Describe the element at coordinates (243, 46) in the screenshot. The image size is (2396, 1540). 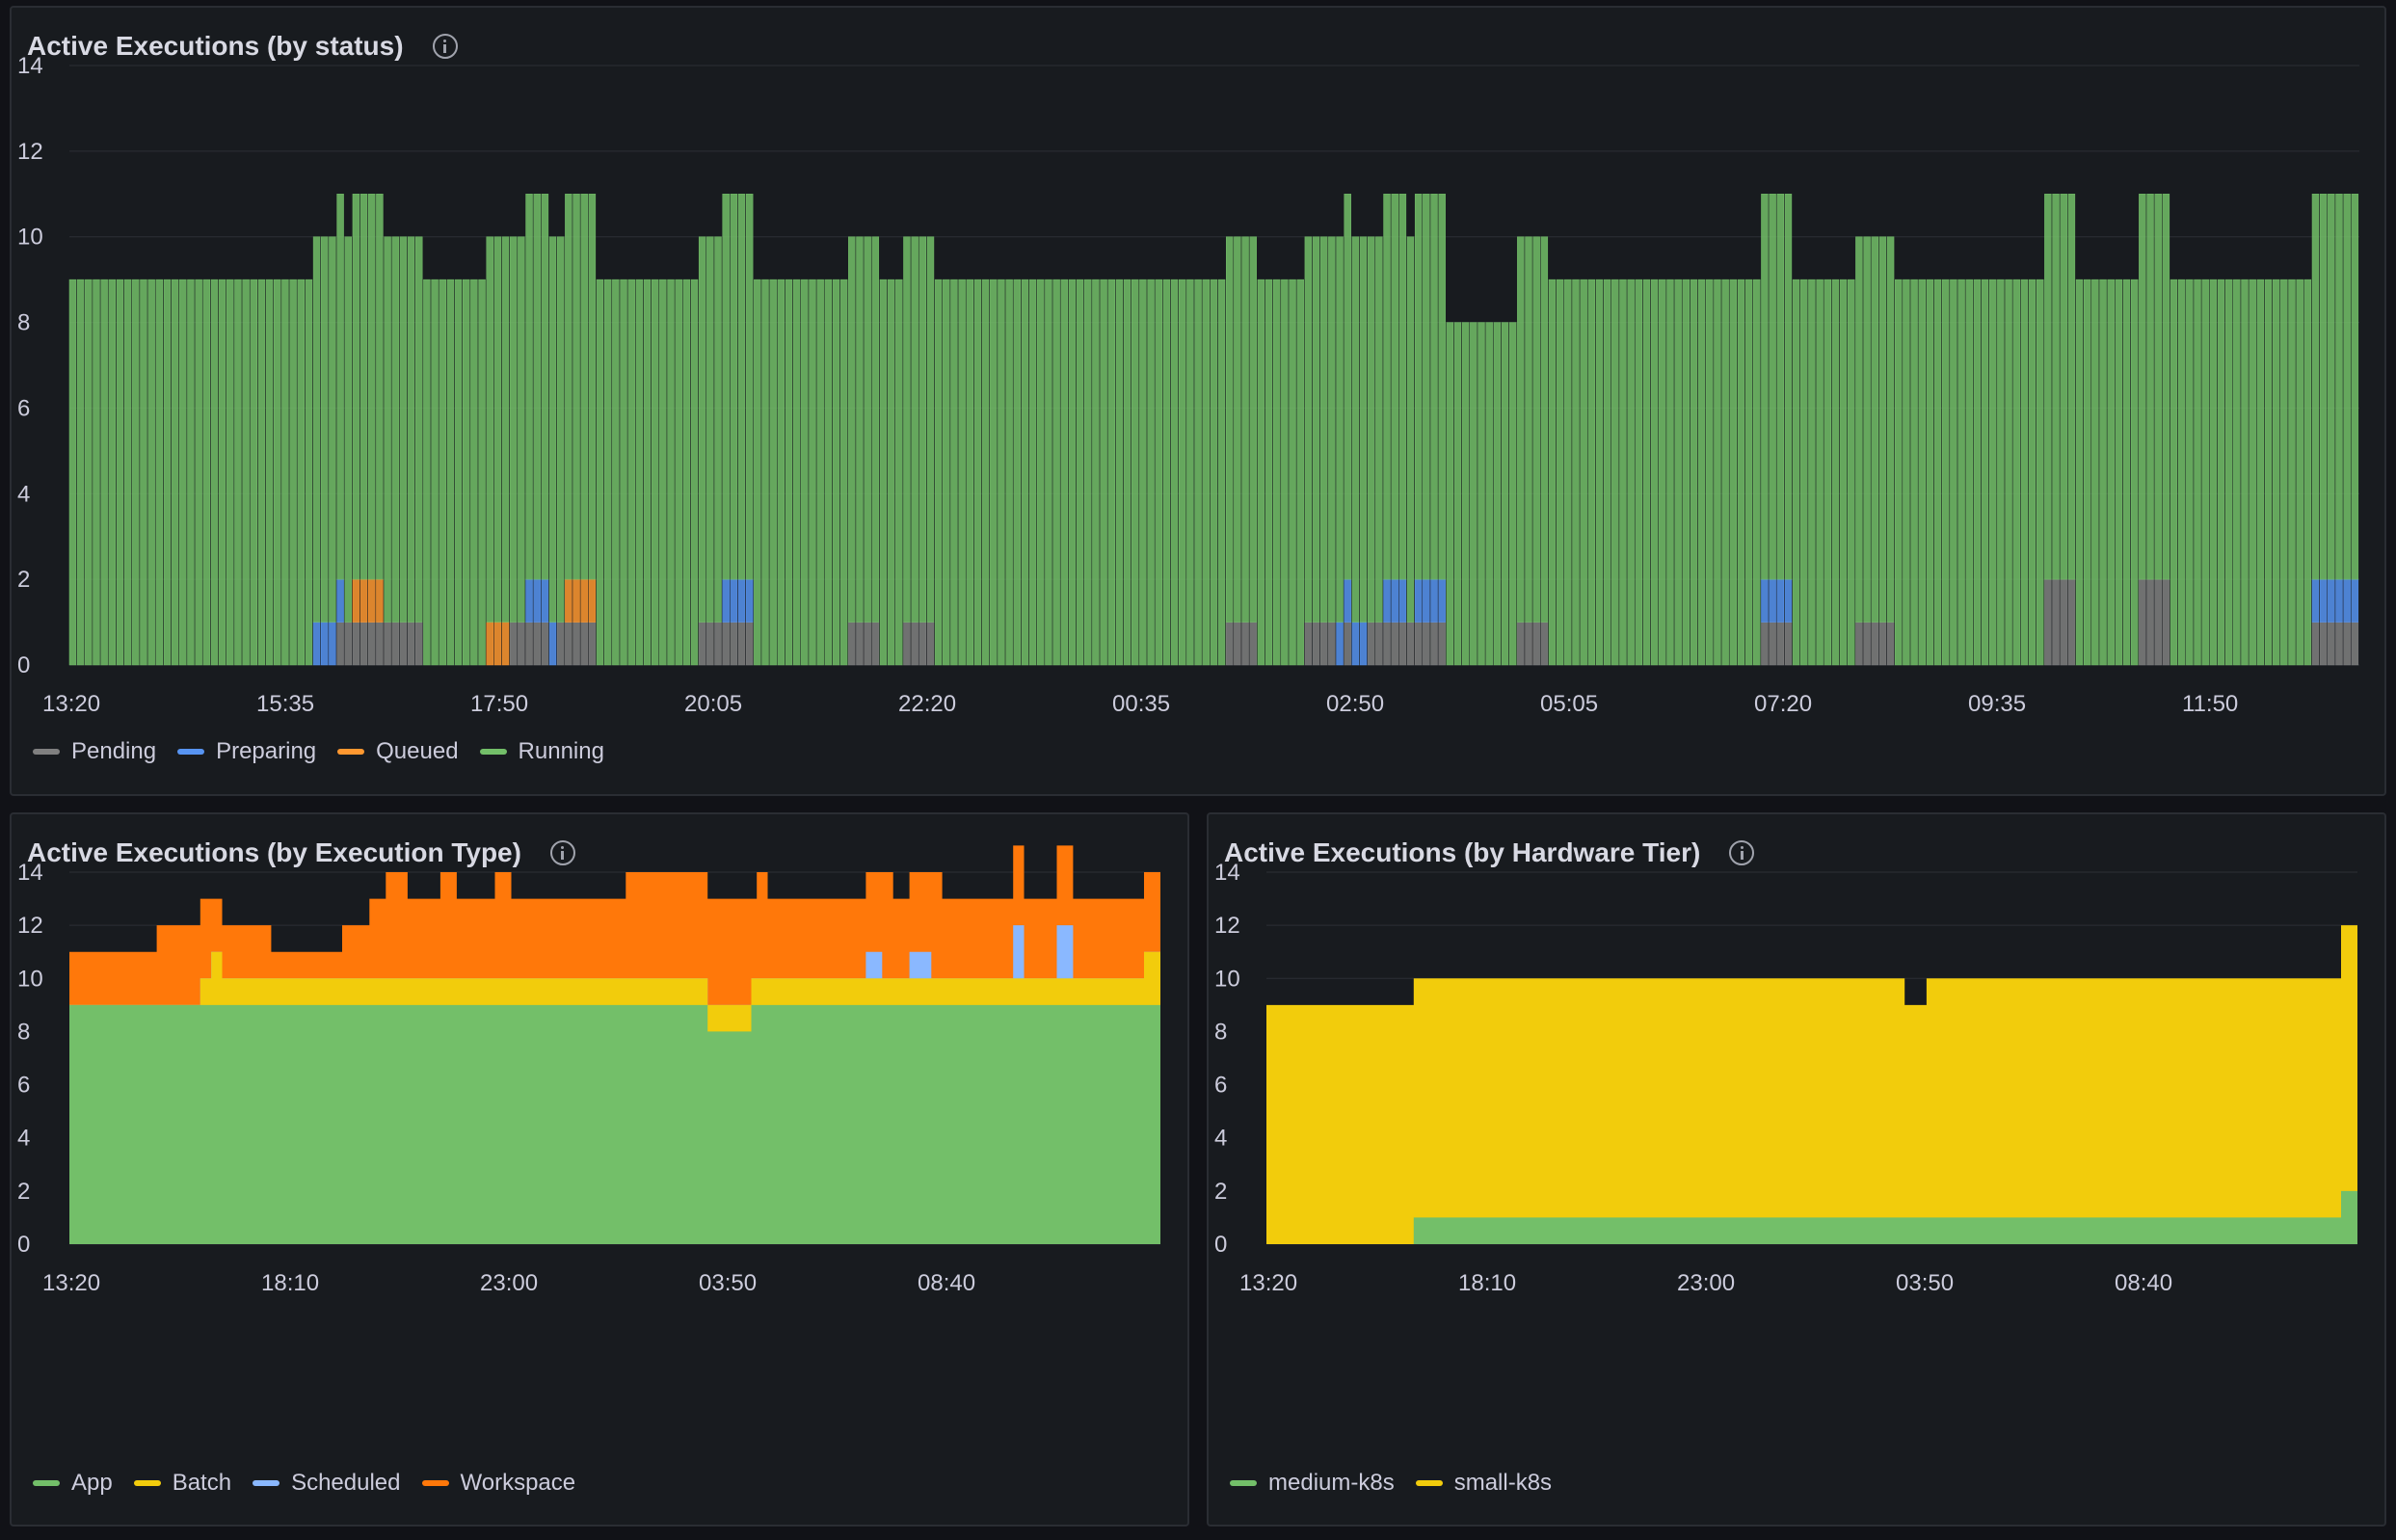
I see `panel-header: Active Executions (by status)` at that location.